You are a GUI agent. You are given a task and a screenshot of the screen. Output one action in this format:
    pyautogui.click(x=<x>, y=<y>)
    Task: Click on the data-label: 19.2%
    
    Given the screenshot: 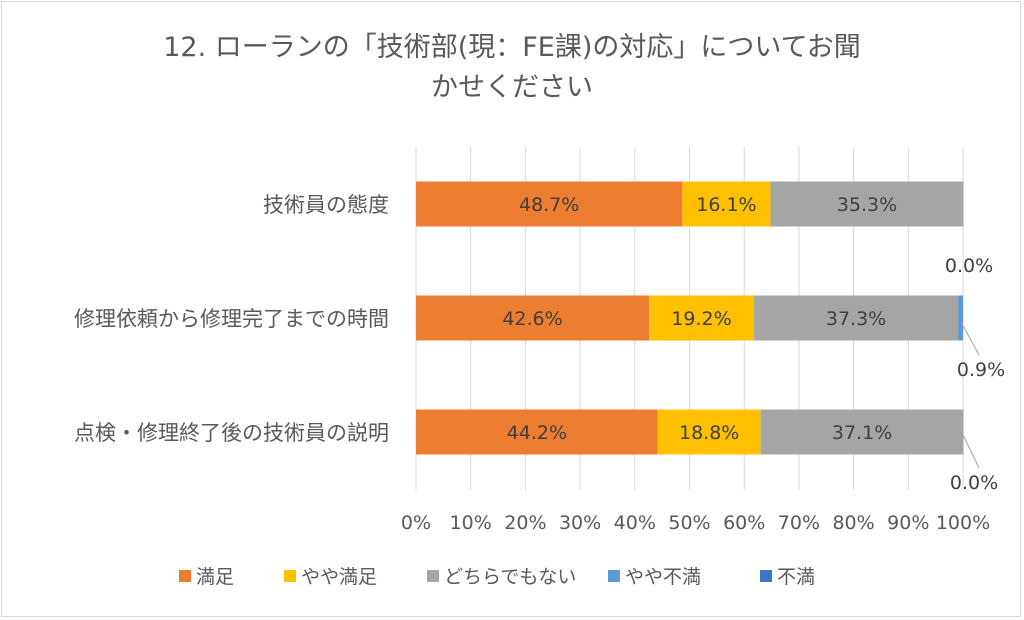 What is the action you would take?
    pyautogui.click(x=701, y=319)
    